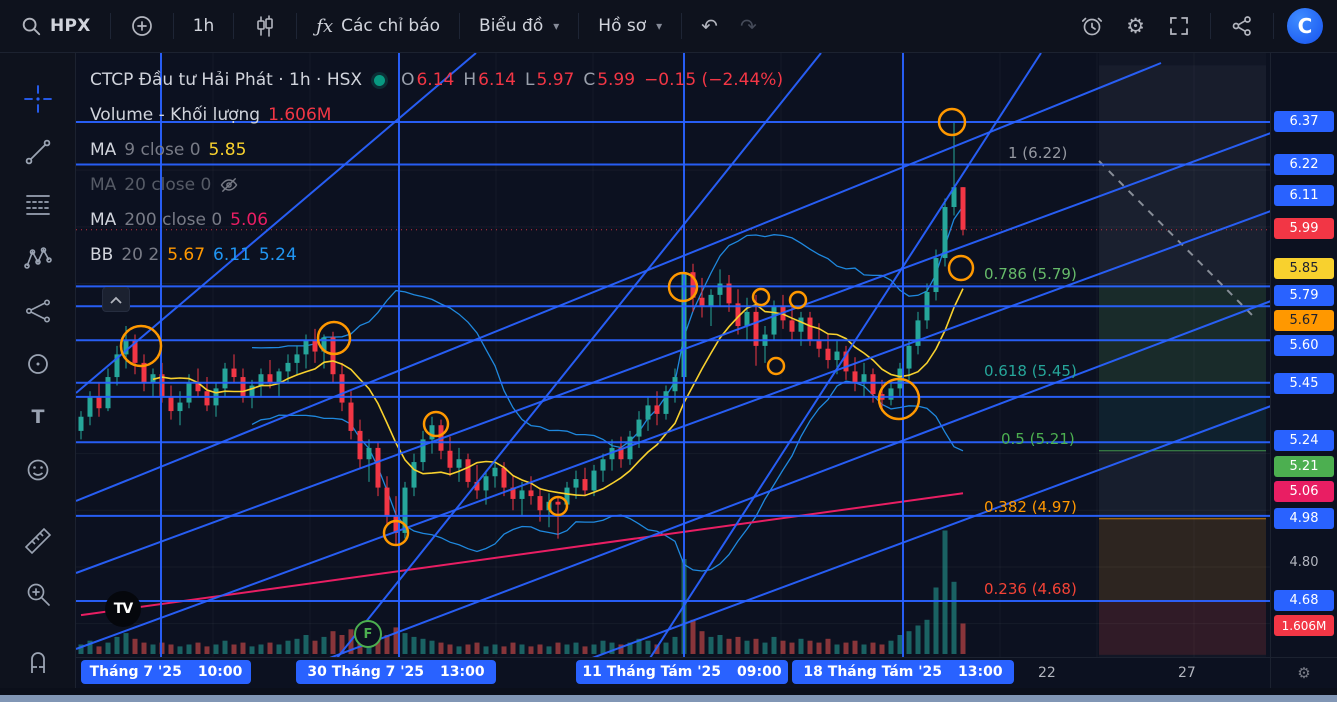 The height and width of the screenshot is (702, 1337). I want to click on fullscreen-icon, so click(1179, 26).